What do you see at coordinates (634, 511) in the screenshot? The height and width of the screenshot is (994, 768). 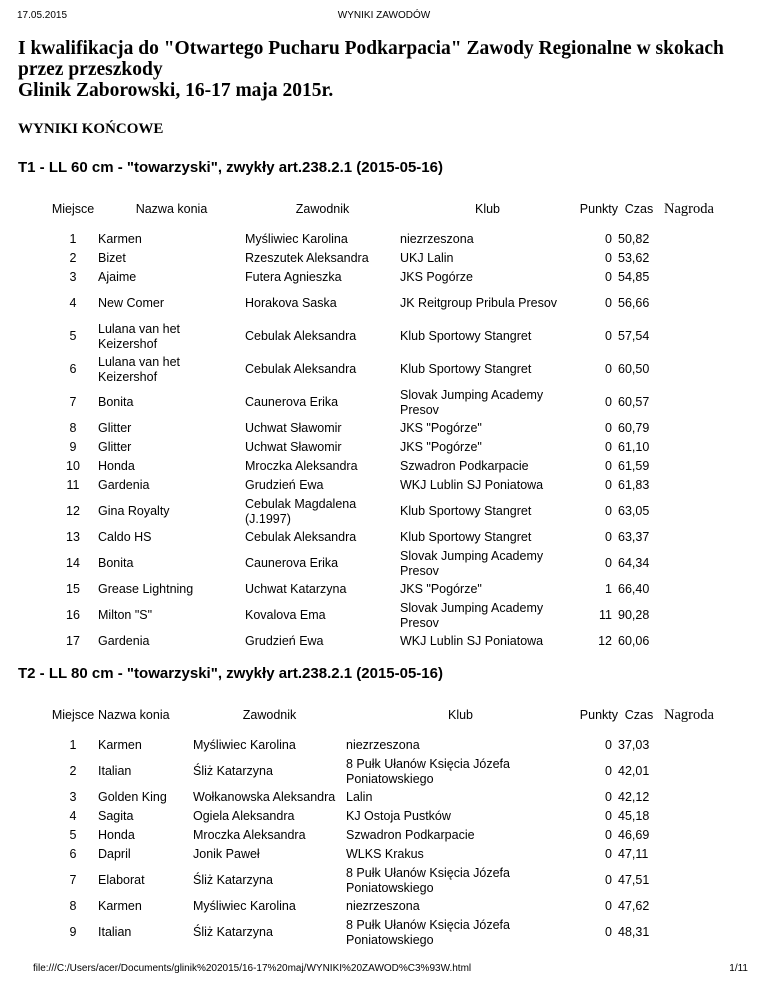 I see `cell-time: 63,05` at bounding box center [634, 511].